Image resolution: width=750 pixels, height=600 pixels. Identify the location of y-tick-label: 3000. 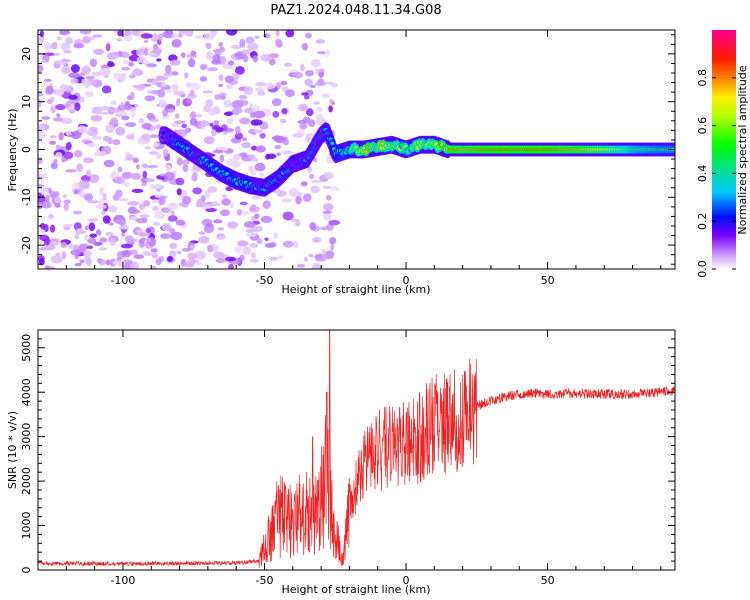
(26, 437).